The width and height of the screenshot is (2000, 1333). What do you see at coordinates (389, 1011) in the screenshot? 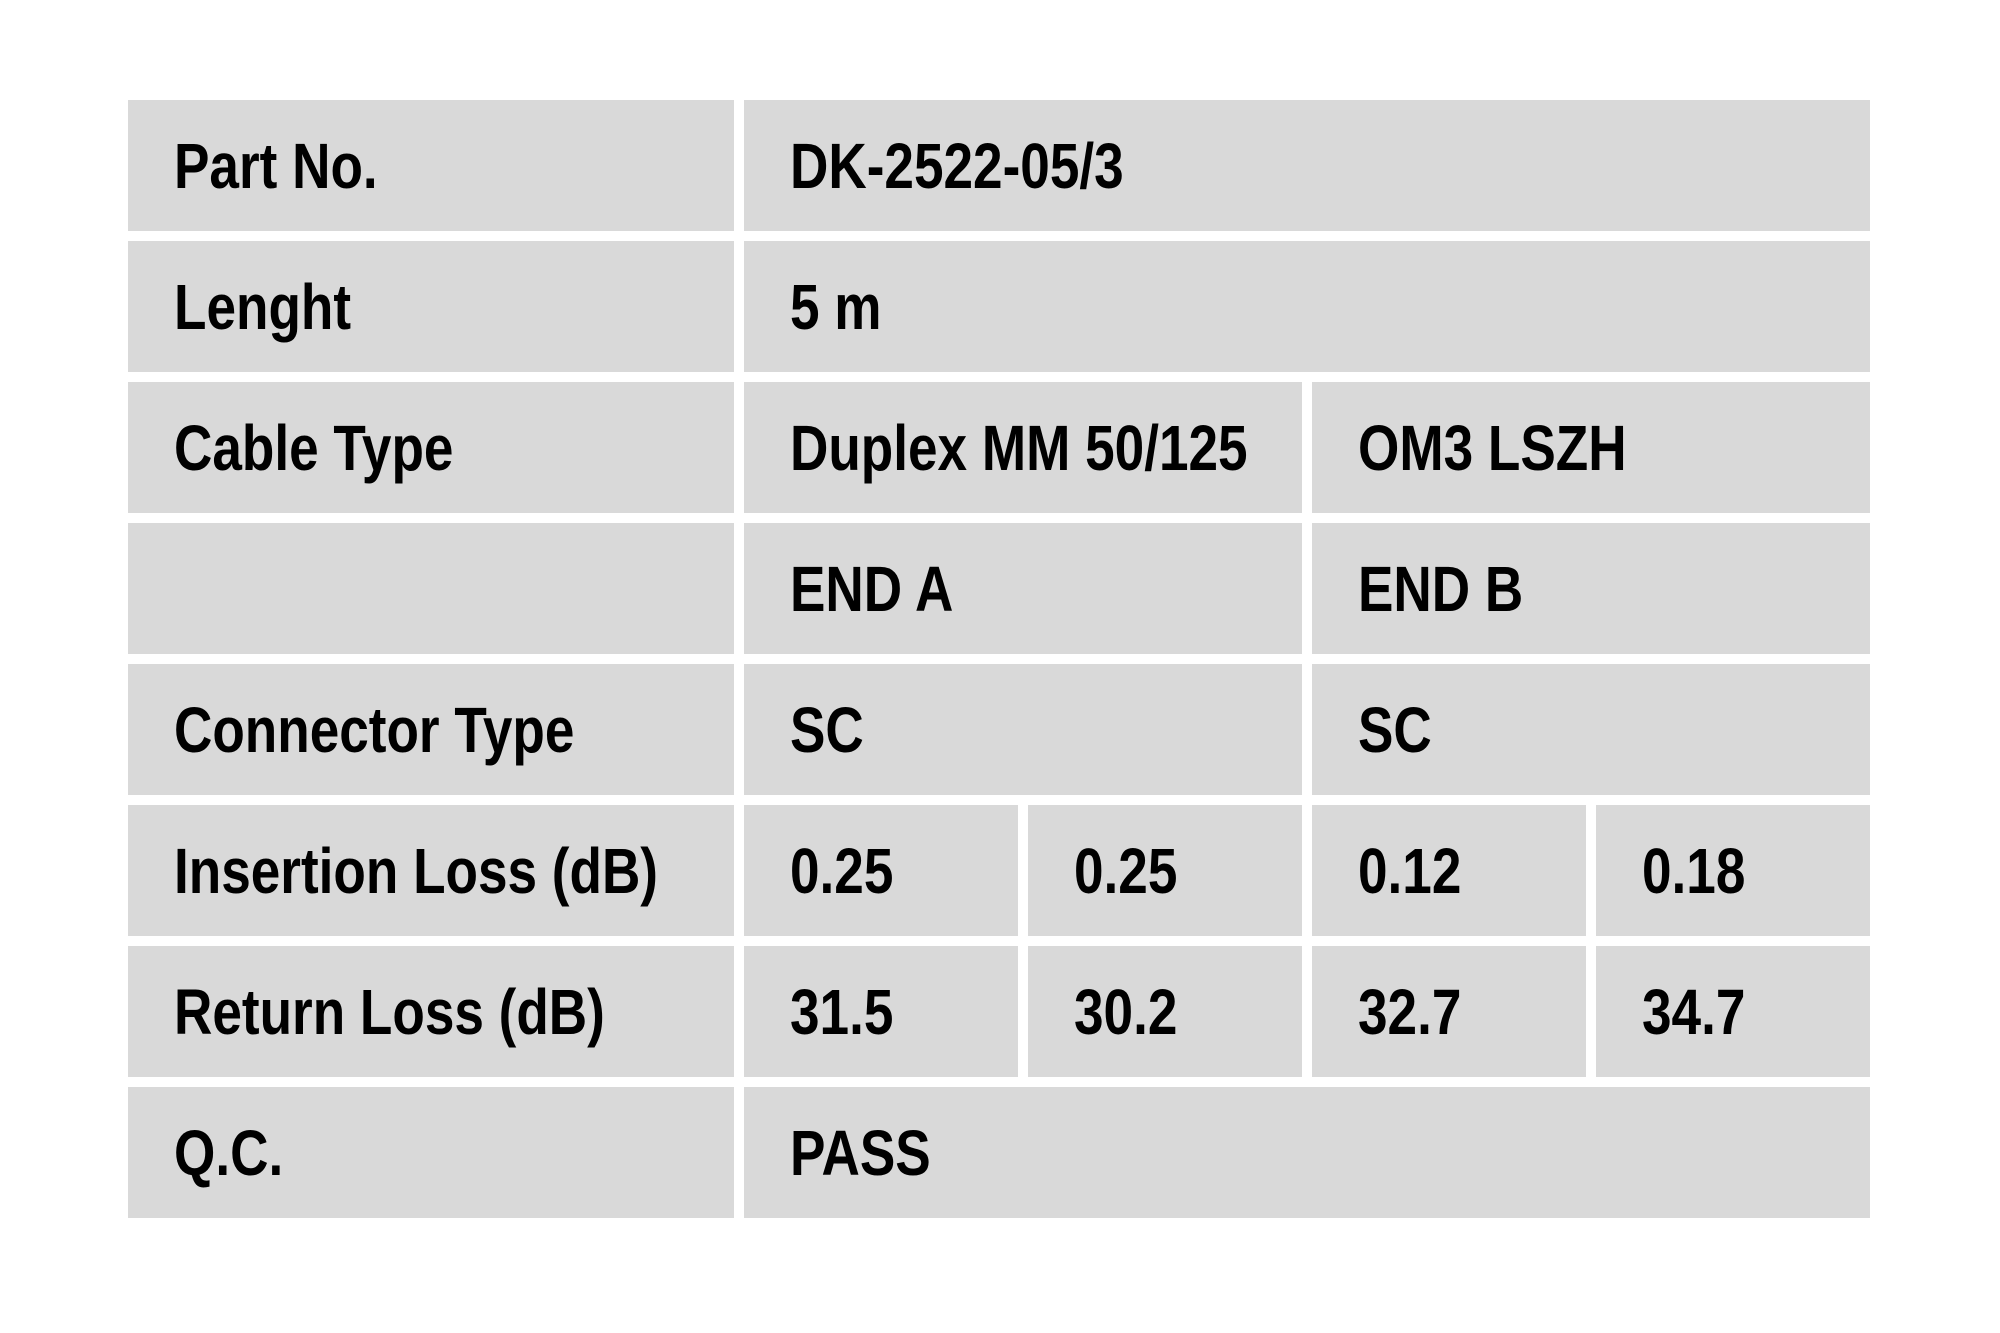
I see `return-loss-label: Return Loss (dB)` at bounding box center [389, 1011].